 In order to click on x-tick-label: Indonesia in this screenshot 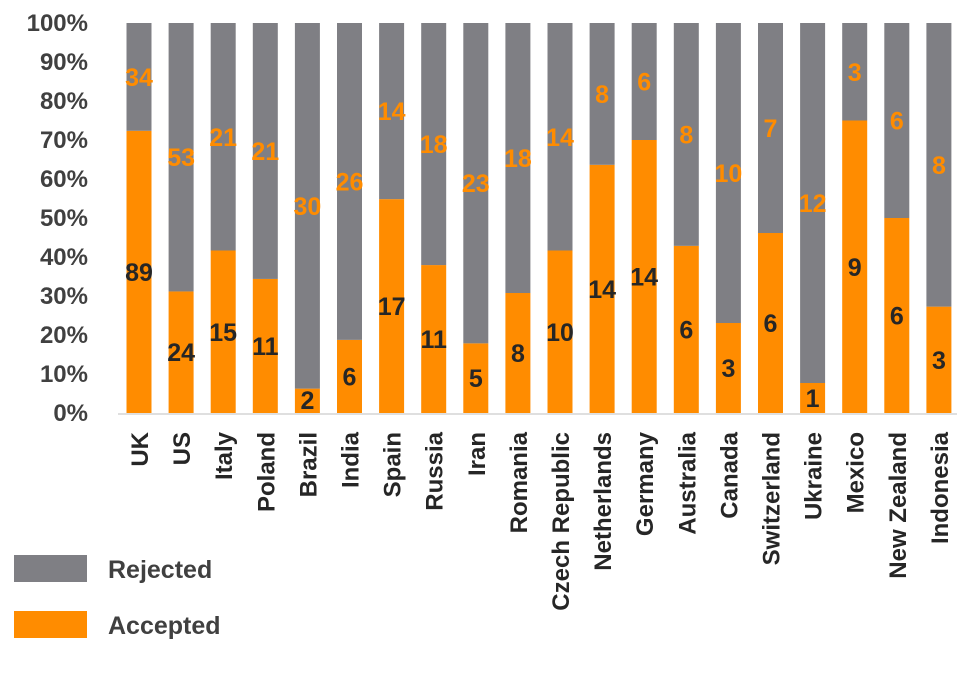, I will do `click(940, 487)`.